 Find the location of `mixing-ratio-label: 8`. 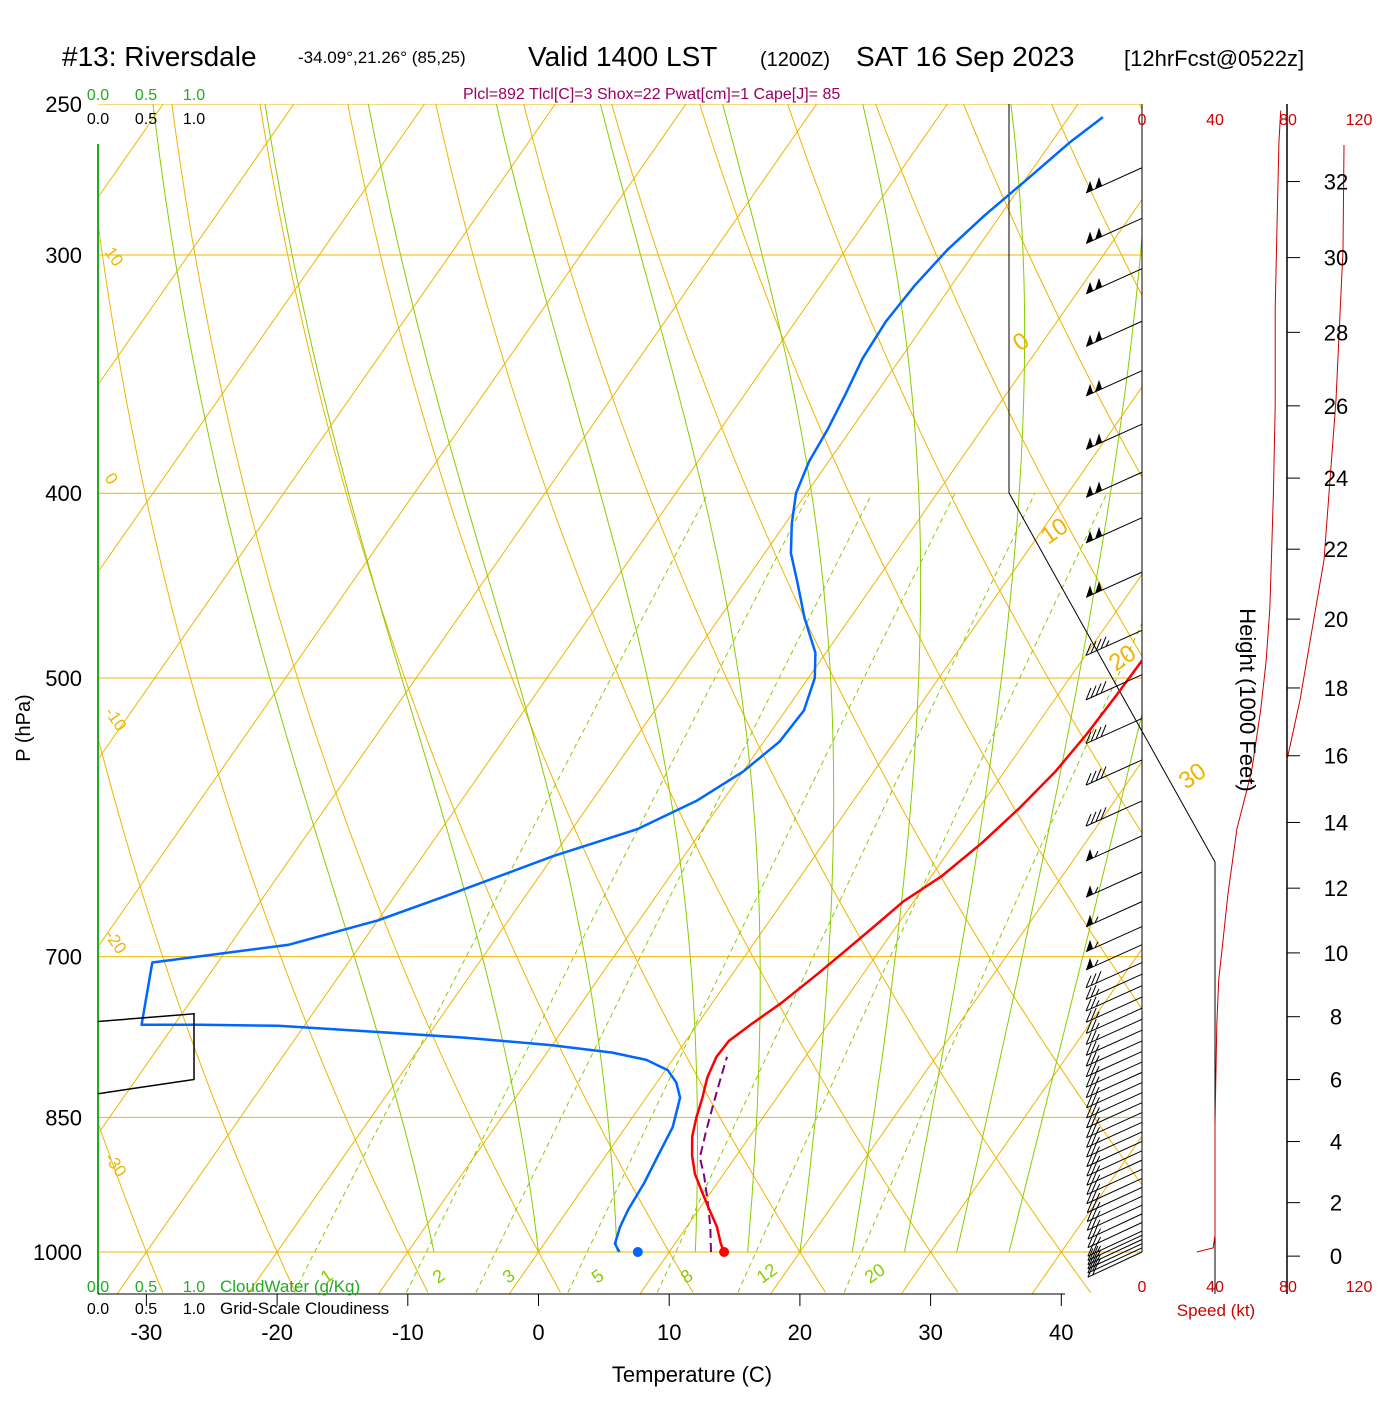

mixing-ratio-label: 8 is located at coordinates (687, 1276).